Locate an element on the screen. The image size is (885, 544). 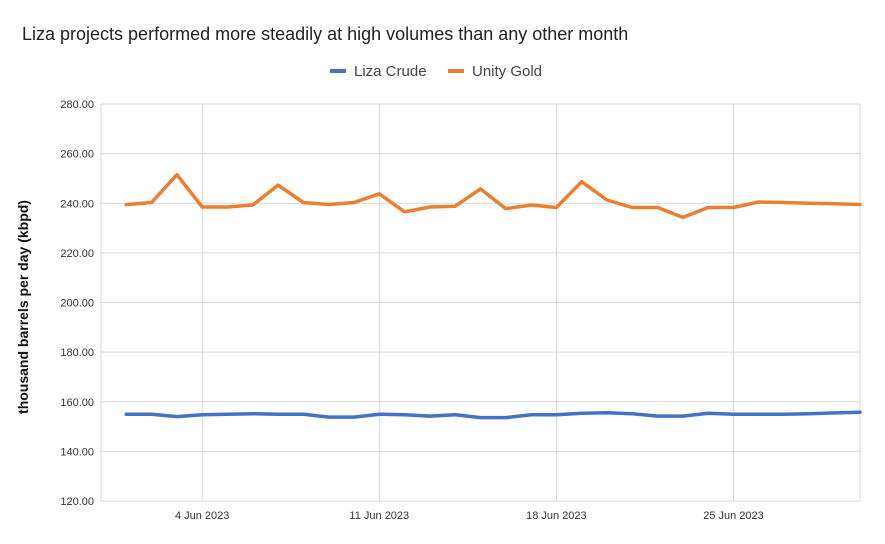
series-line-liza-crude is located at coordinates (493, 415).